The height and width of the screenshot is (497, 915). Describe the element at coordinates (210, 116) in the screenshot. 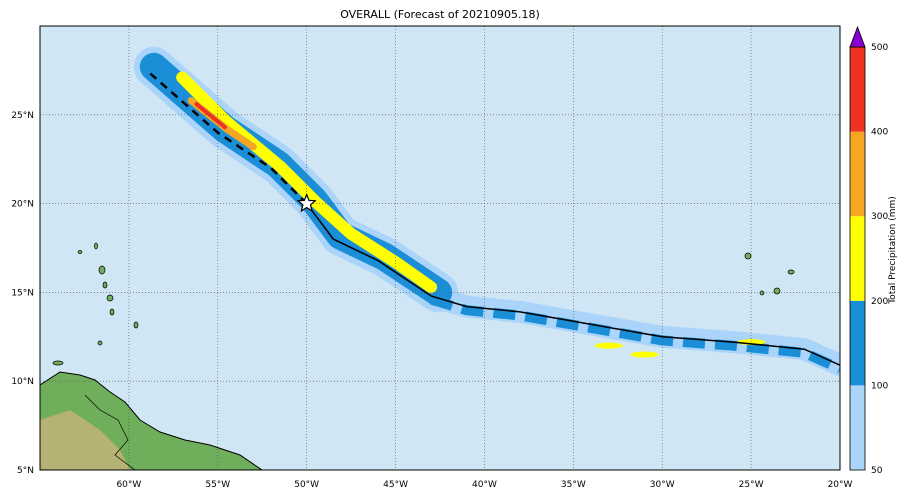

I see `swath-400mm` at that location.